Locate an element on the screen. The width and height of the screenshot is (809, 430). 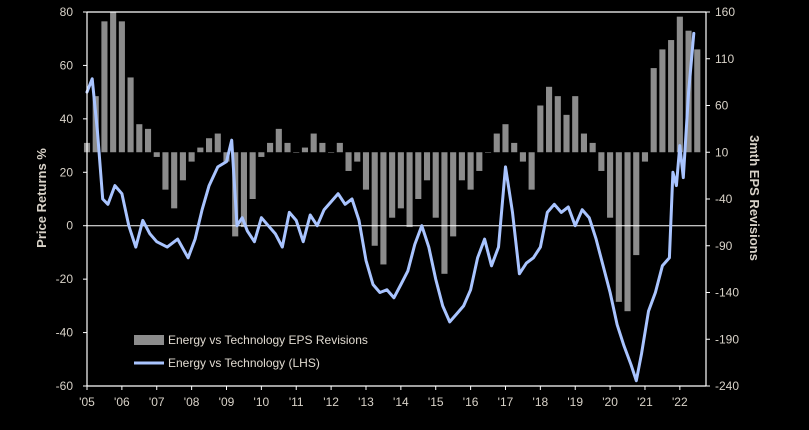
right-tick-label: -240 is located at coordinates (727, 386).